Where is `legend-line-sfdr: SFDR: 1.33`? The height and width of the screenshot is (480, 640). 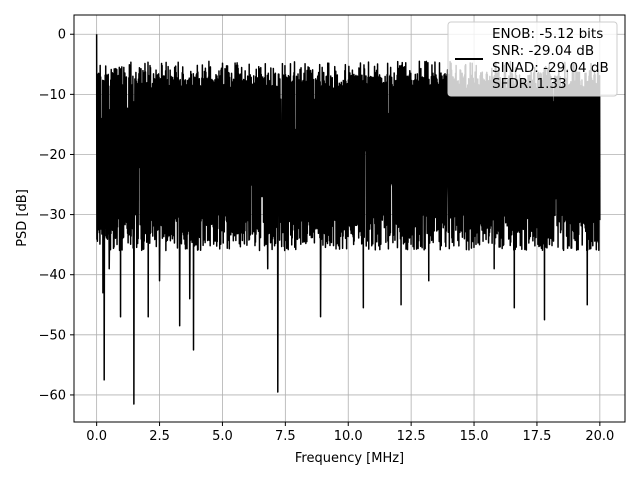
legend-line-sfdr: SFDR: 1.33 is located at coordinates (529, 84).